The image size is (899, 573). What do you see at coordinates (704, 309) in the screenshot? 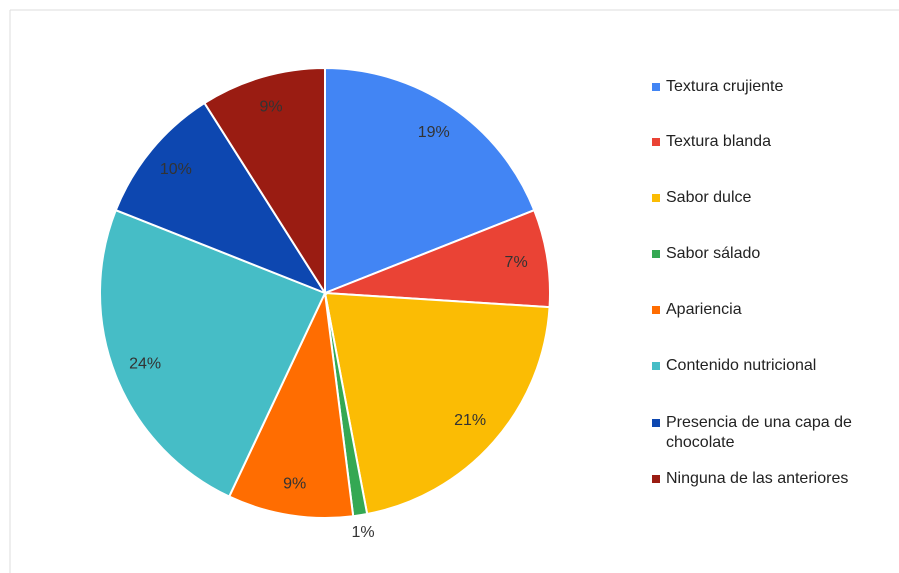
I see `legend-label: Apariencia` at bounding box center [704, 309].